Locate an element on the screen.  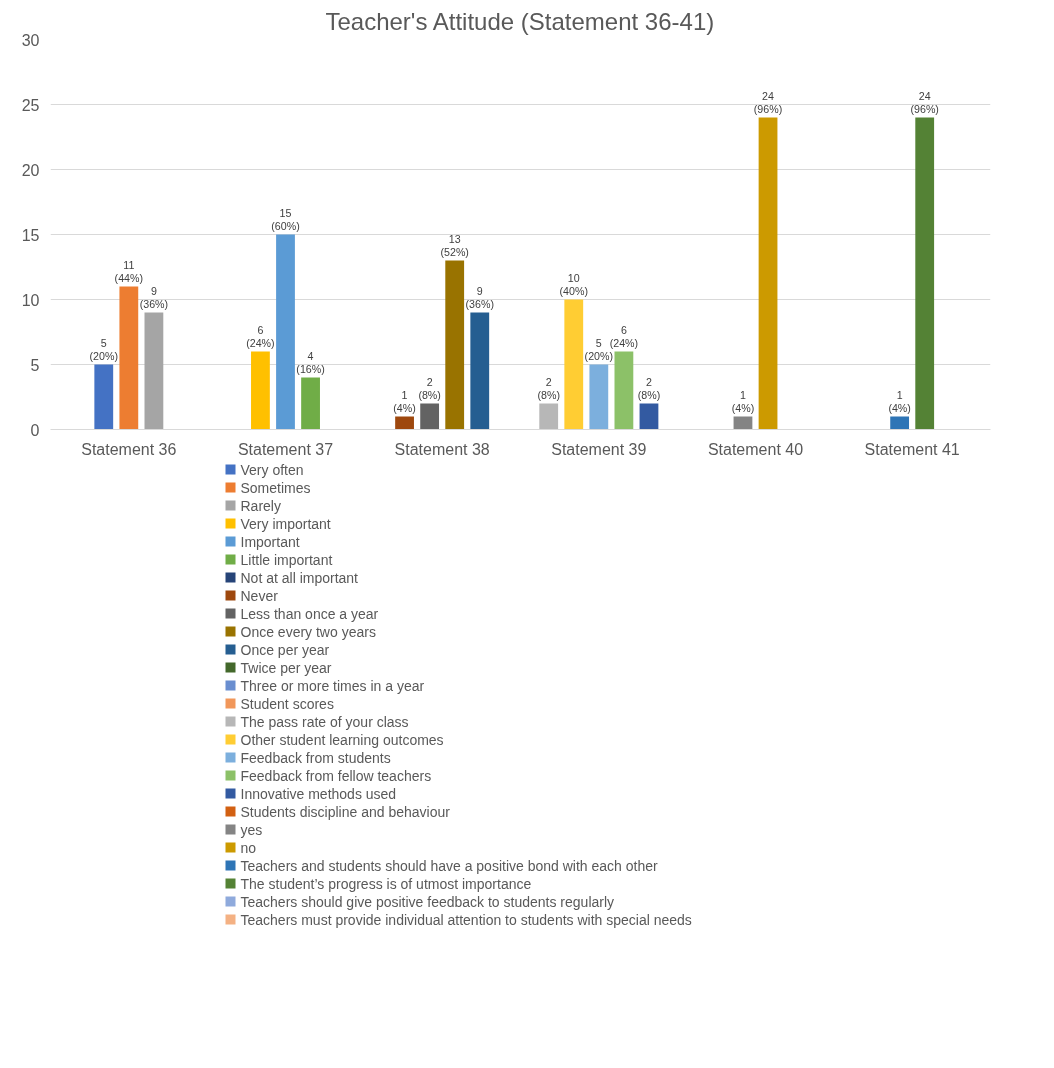
legend-label: Innovative methods used is located at coordinates (318, 793).